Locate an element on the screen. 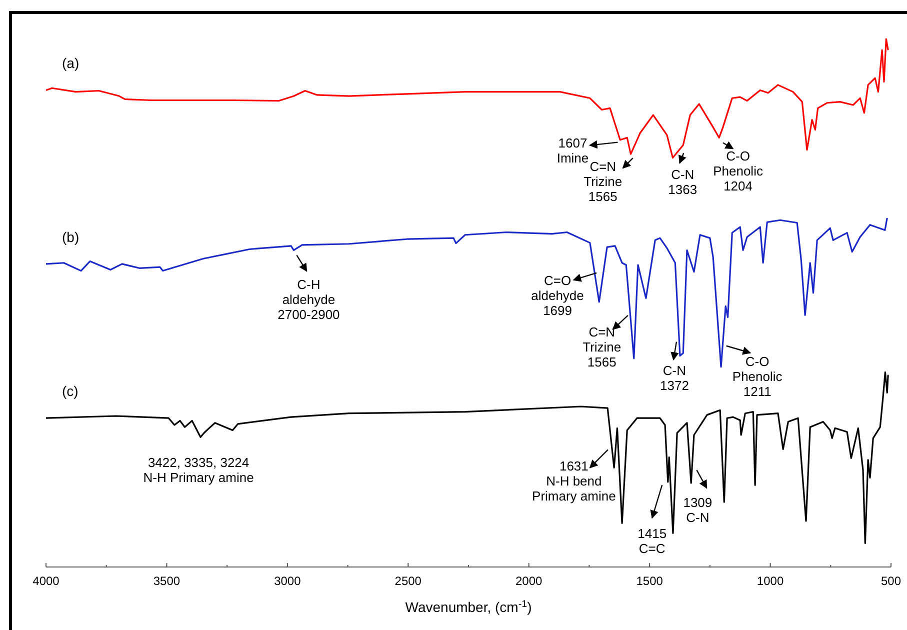 Image resolution: width=907 pixels, height=630 pixels. x-axis-title: Wavenumber, (cm$^{-1}$) is located at coordinates (468, 606).